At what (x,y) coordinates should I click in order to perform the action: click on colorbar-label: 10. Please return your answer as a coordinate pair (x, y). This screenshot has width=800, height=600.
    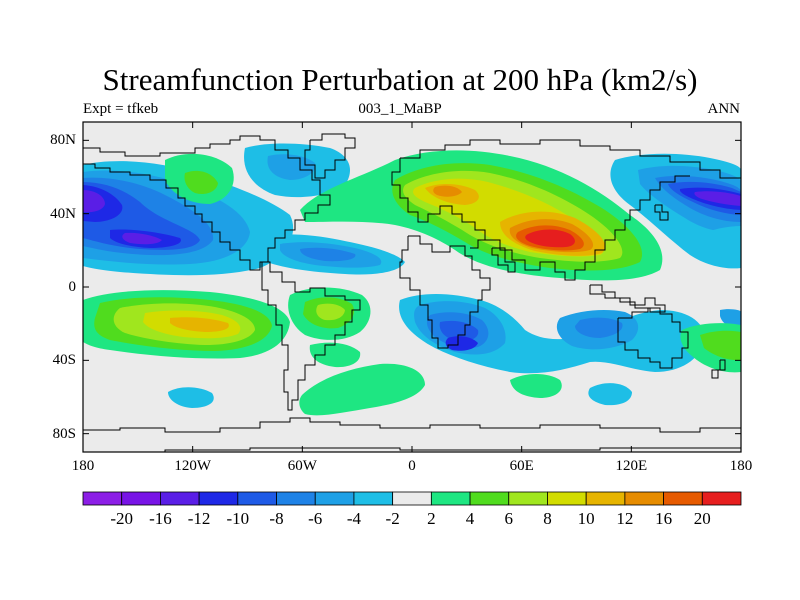
    Looking at the image, I should click on (586, 518).